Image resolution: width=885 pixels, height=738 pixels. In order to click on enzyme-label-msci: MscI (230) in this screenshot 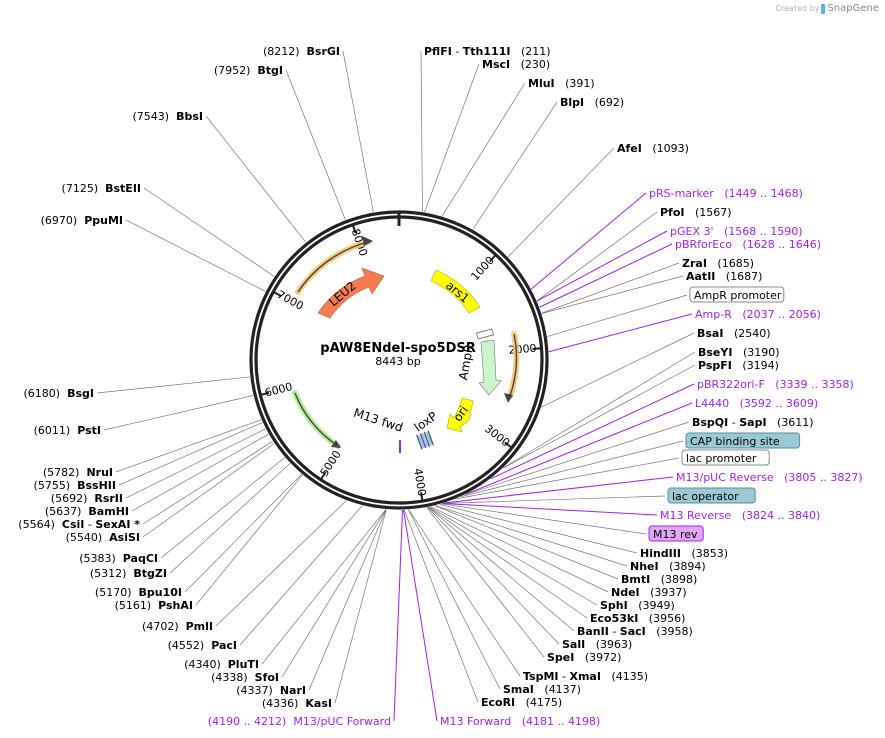, I will do `click(516, 64)`.